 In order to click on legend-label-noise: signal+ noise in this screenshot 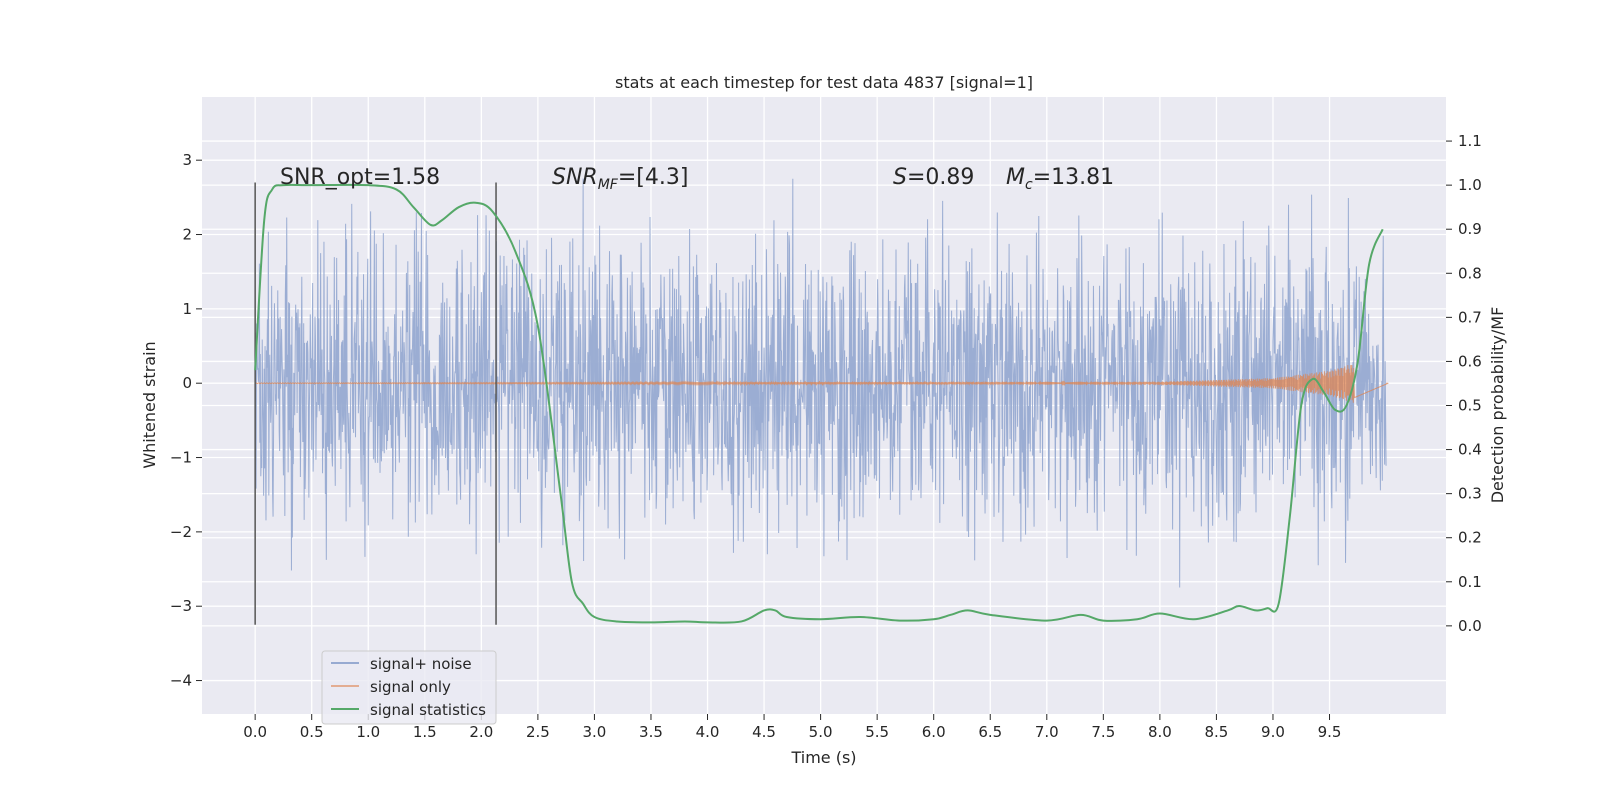, I will do `click(421, 664)`.